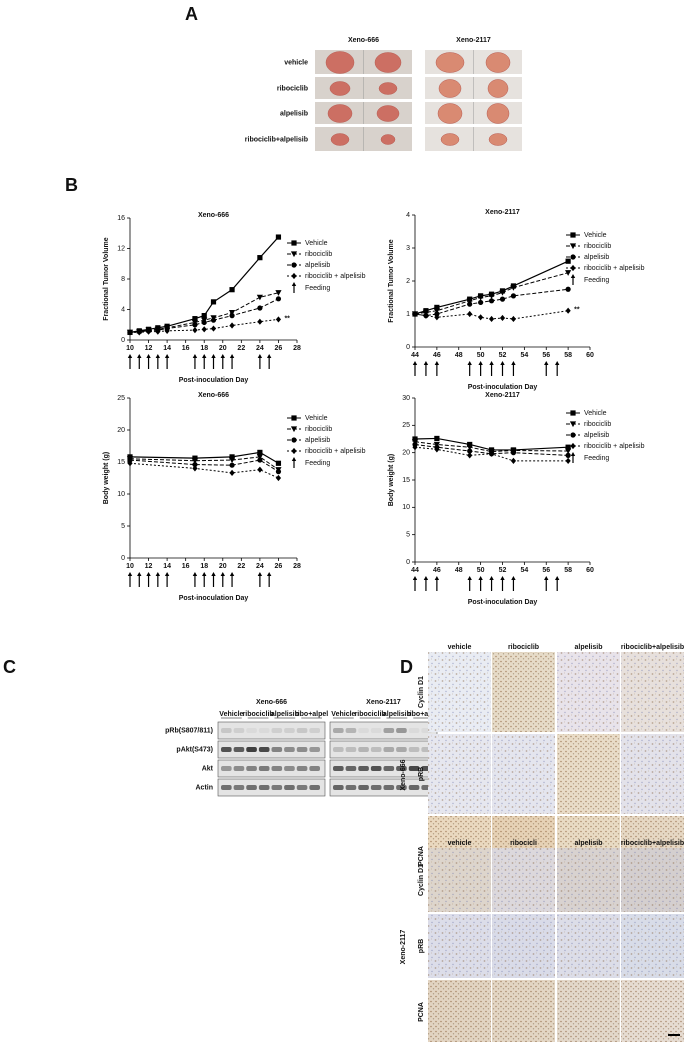  Describe the element at coordinates (167, 566) in the screenshot. I see `x-tick-label: 14` at that location.